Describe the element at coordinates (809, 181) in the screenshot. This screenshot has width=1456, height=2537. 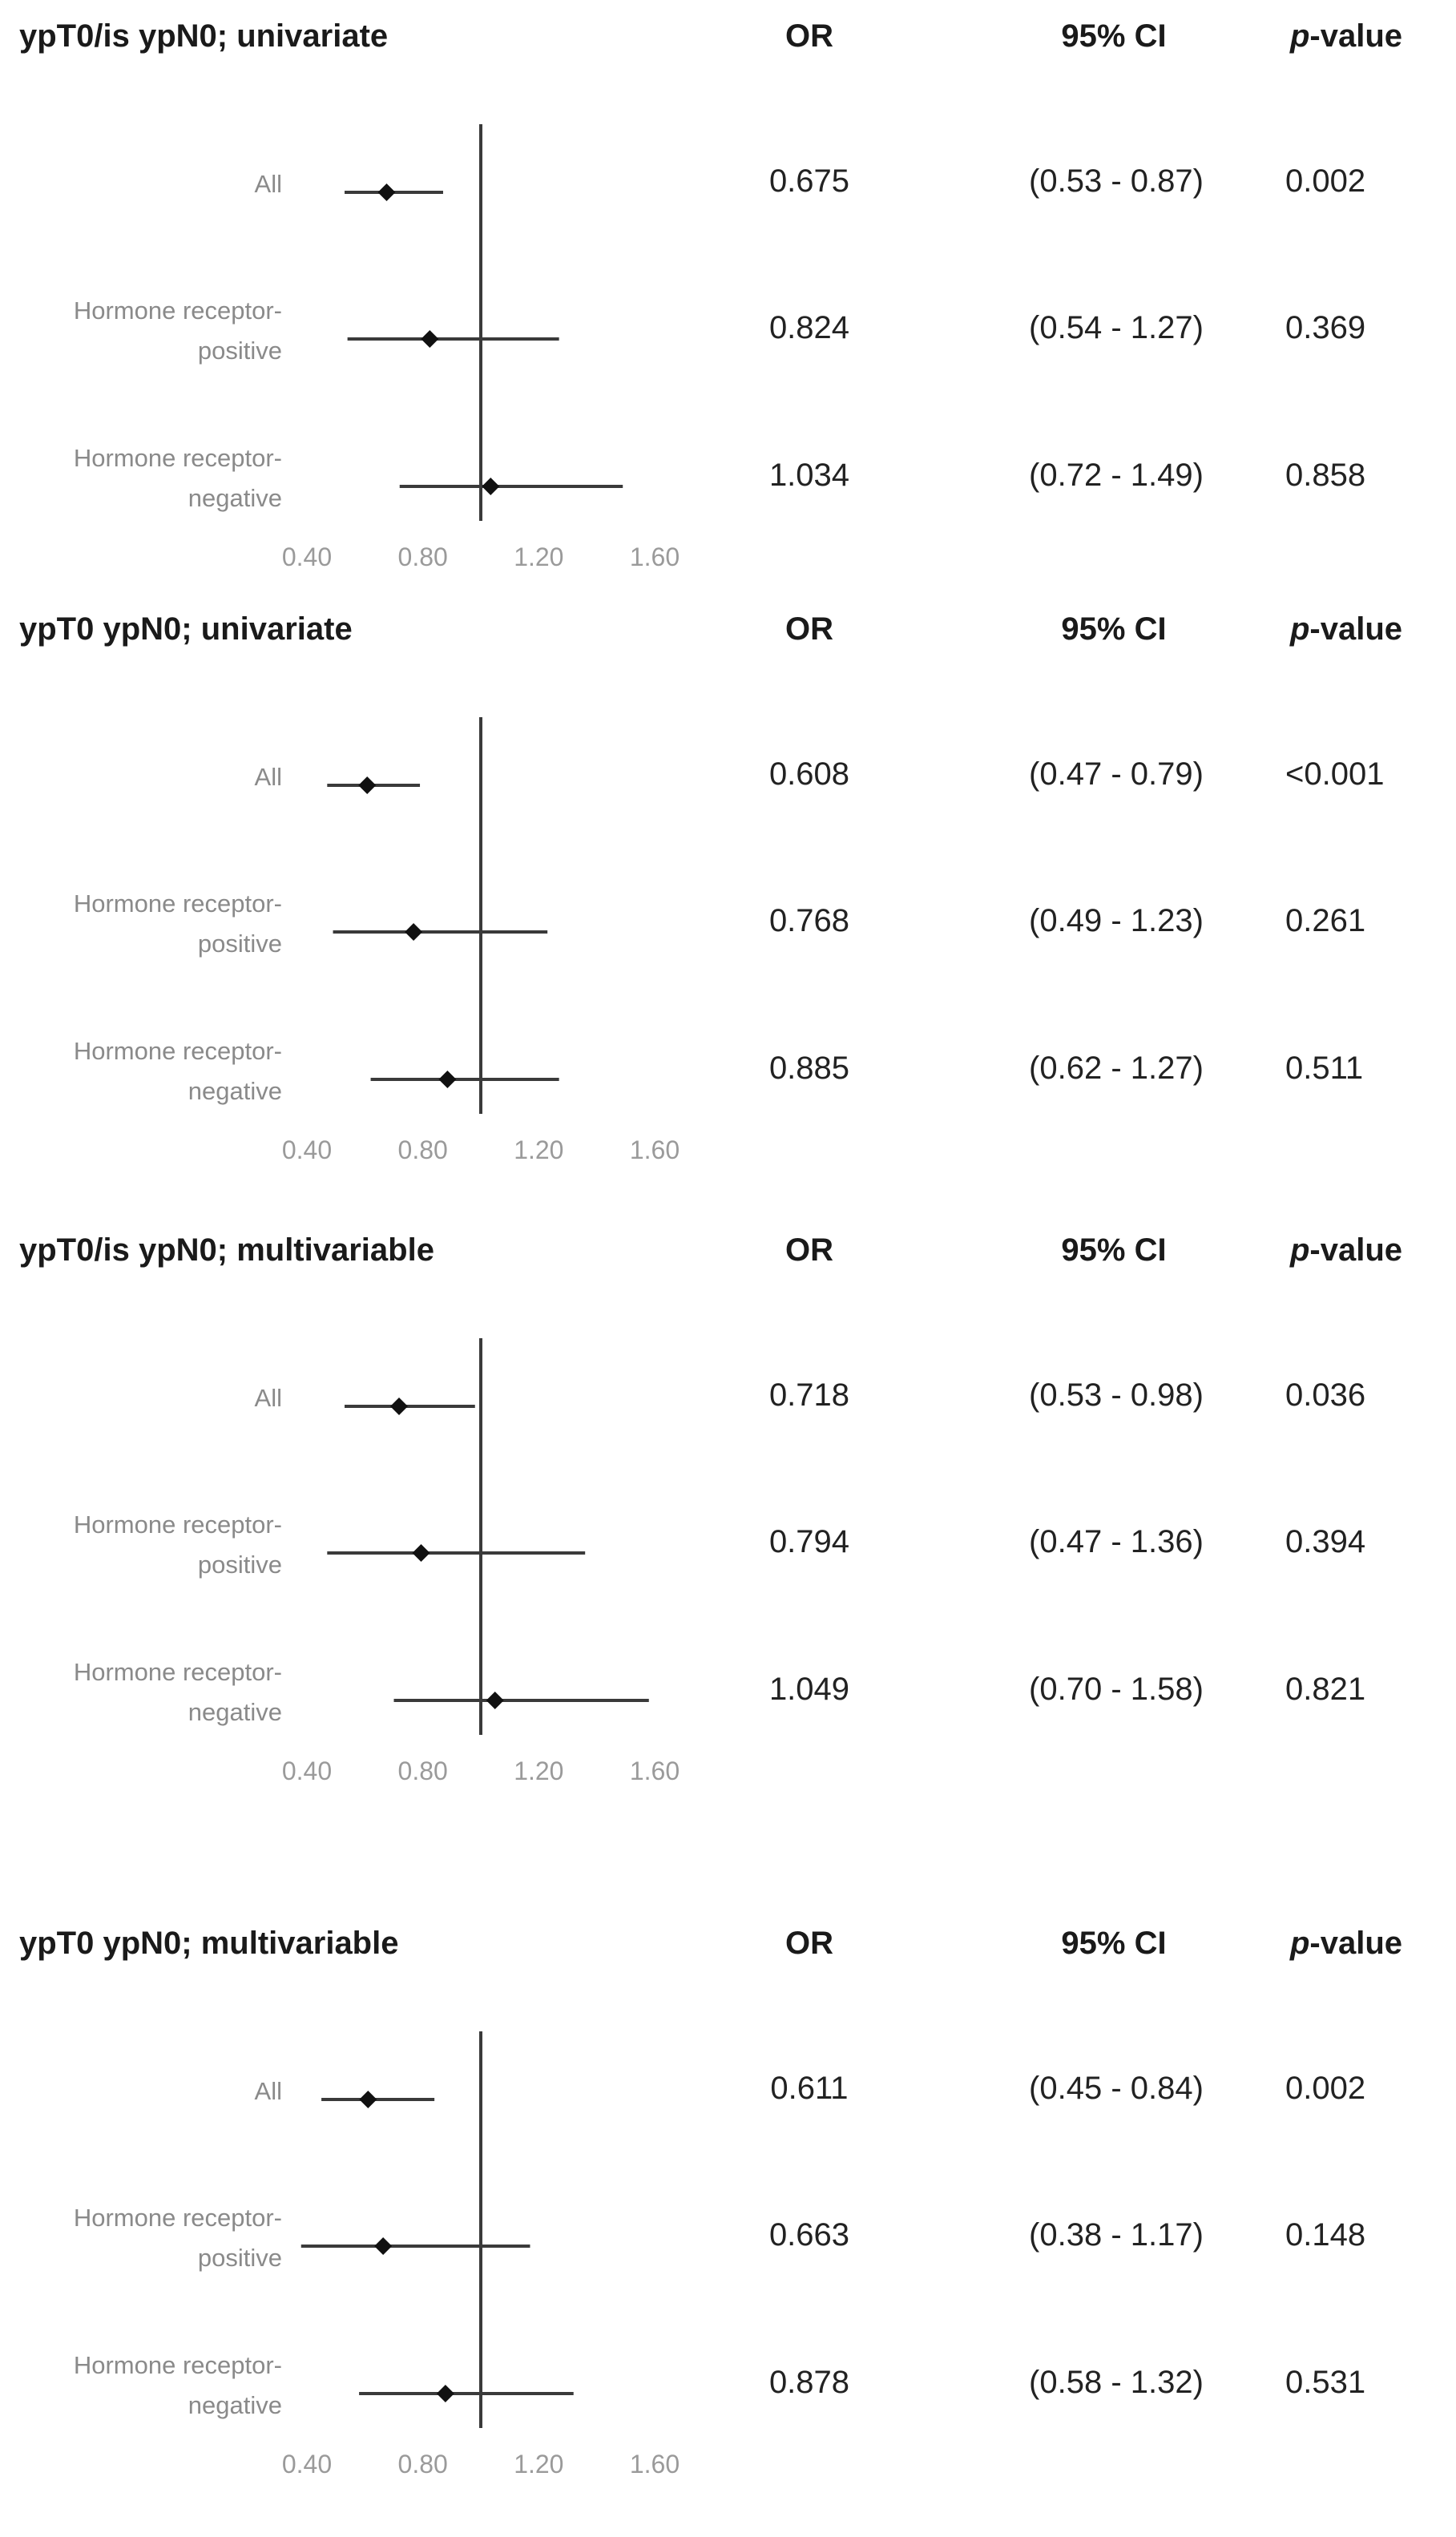
I see `odds-ratio-value: 0.675` at that location.